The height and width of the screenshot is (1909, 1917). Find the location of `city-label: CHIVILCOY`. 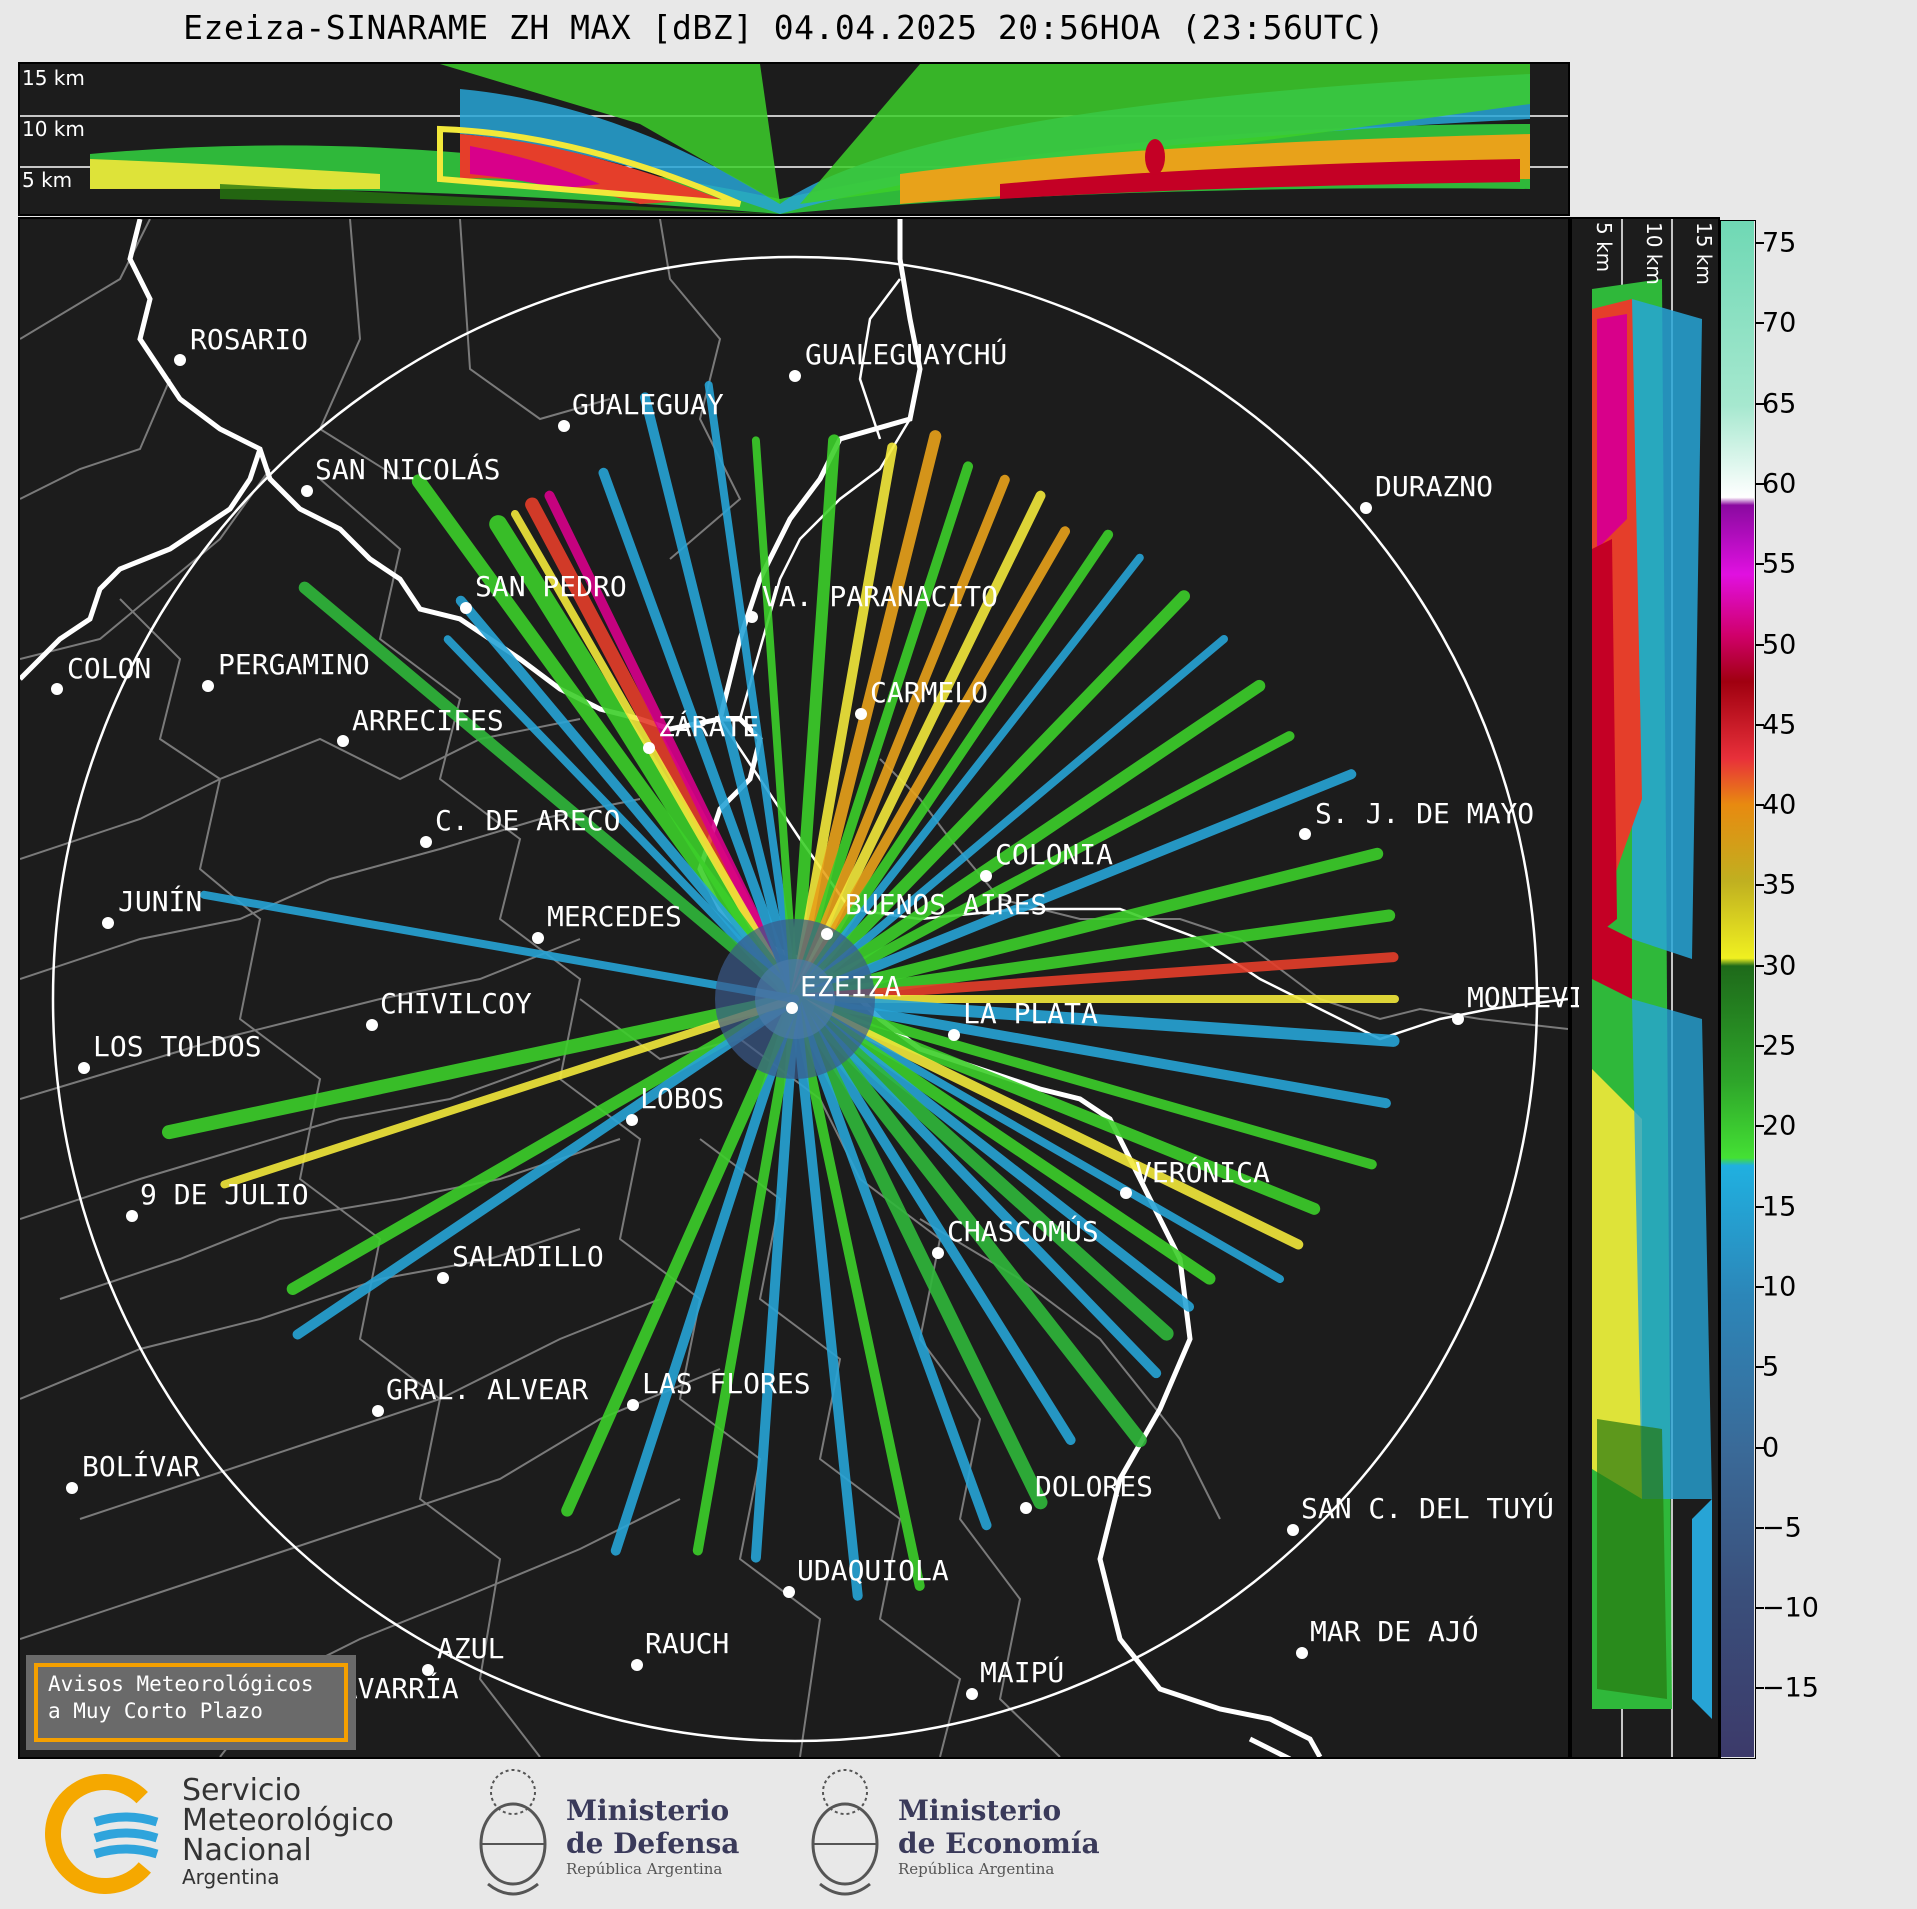

city-label: CHIVILCOY is located at coordinates (456, 1003).